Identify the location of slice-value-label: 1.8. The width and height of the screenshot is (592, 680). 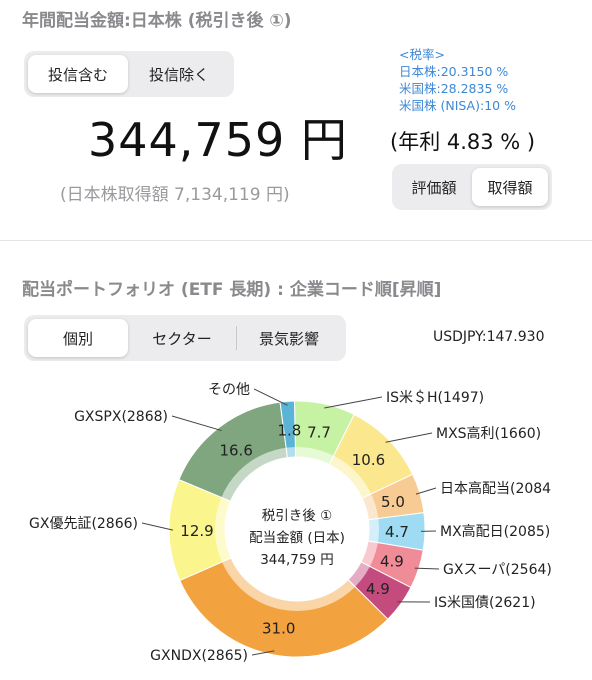
(289, 430).